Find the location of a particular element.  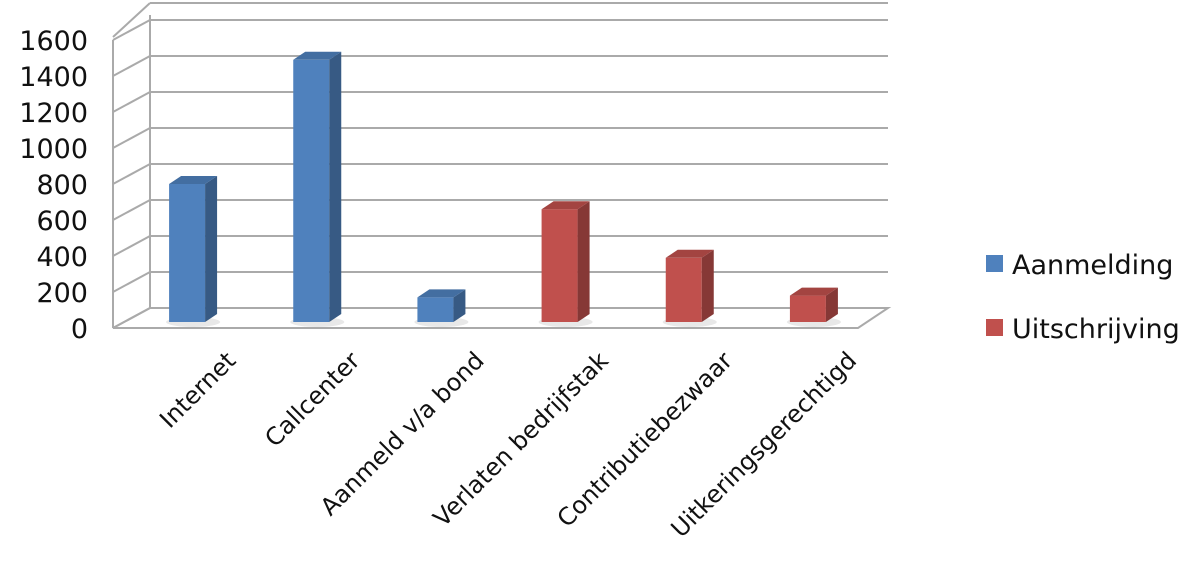

y-tick-label: 1400 is located at coordinates (53, 77).